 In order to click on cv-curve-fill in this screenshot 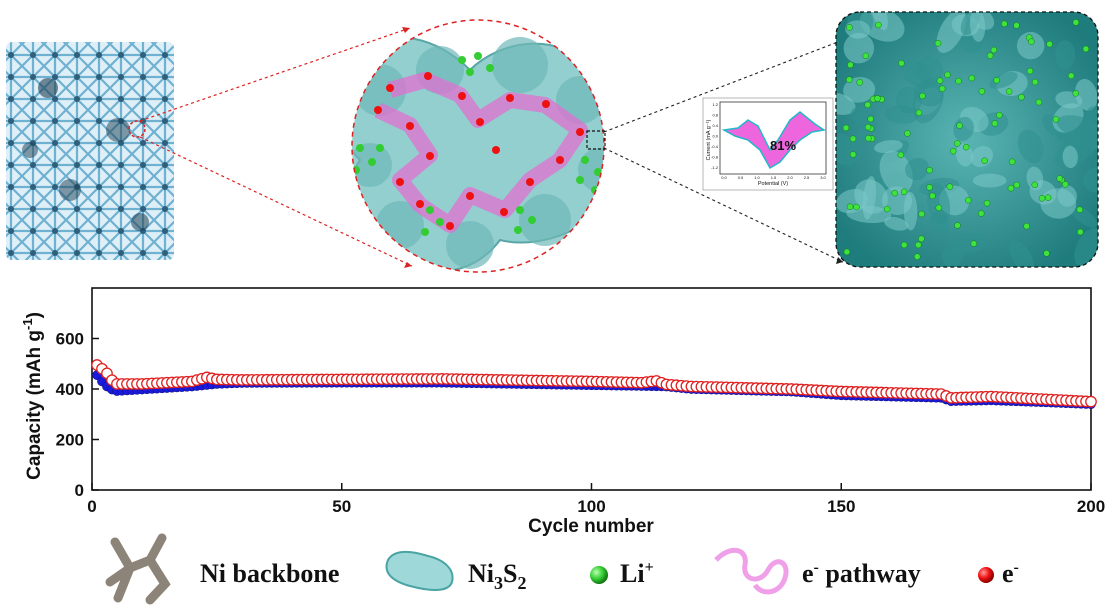, I will do `click(773, 140)`.